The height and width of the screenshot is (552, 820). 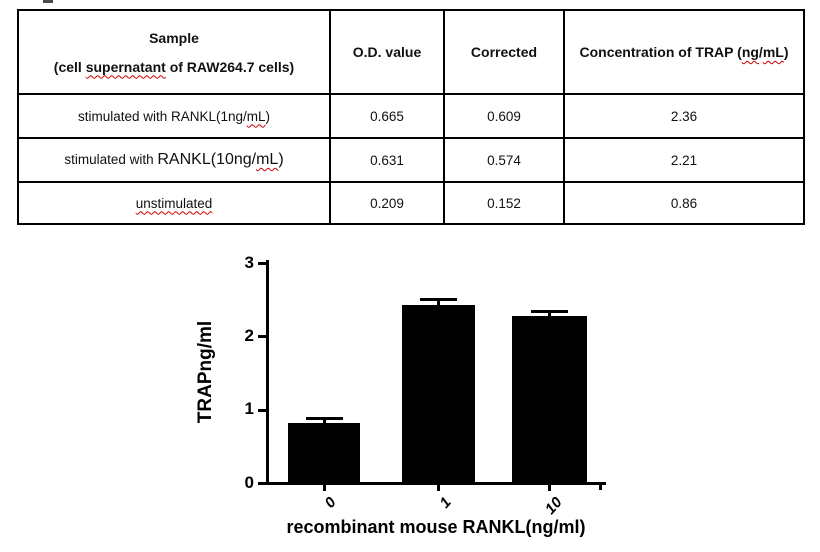 I want to click on concentration-cell: 2.21, so click(x=684, y=160).